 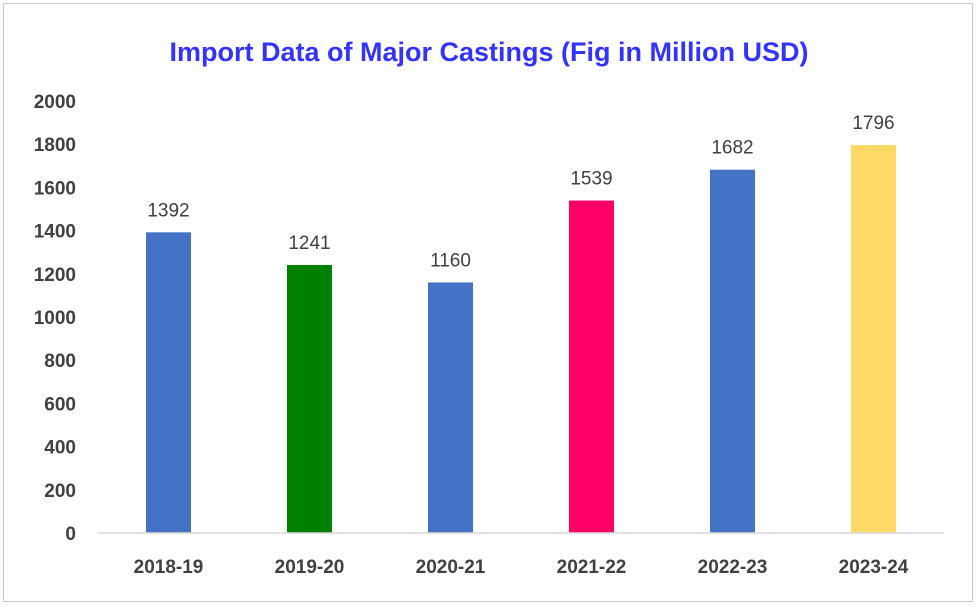 What do you see at coordinates (55, 232) in the screenshot?
I see `y-tick-label: 1400` at bounding box center [55, 232].